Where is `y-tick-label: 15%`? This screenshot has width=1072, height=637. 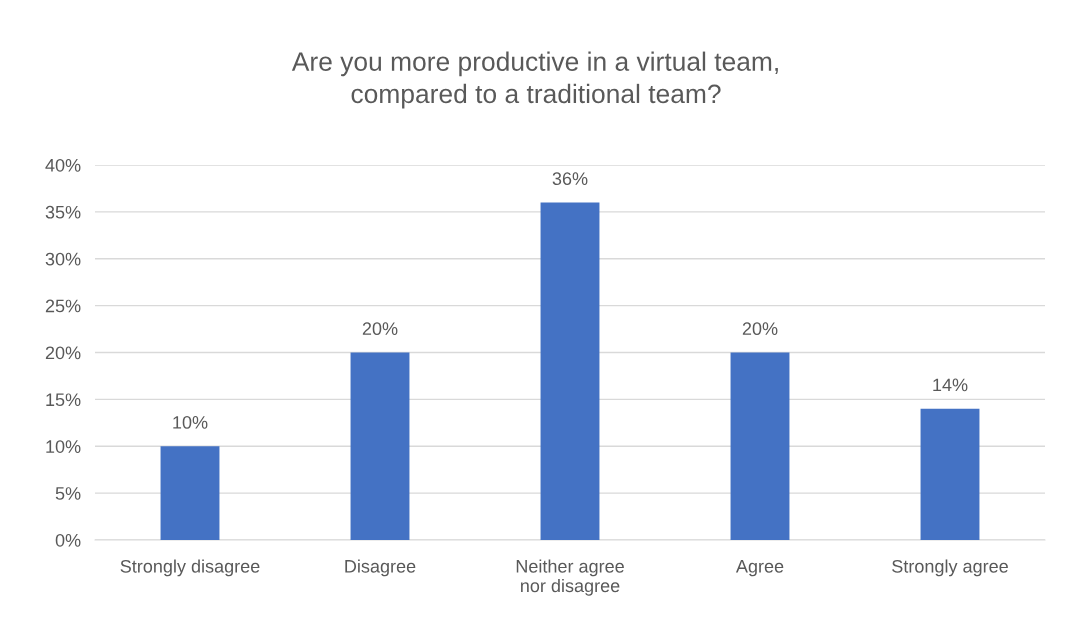 y-tick-label: 15% is located at coordinates (63, 400).